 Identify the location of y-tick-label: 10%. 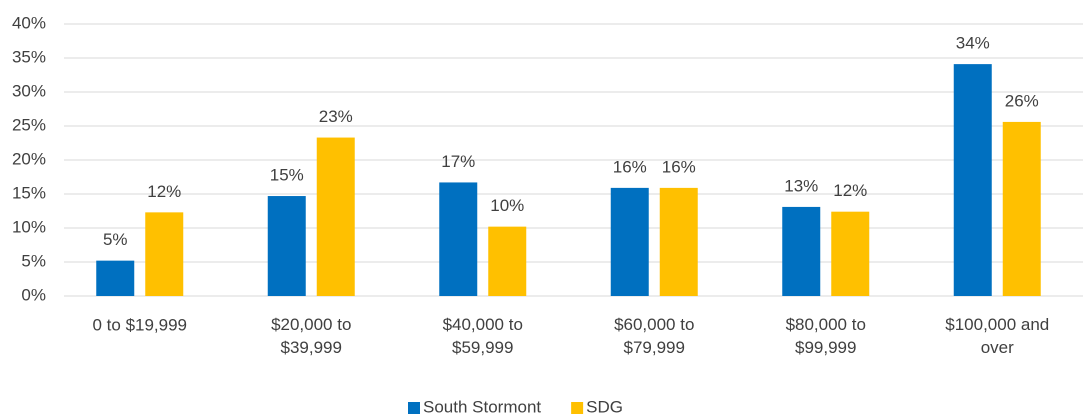
(29, 226).